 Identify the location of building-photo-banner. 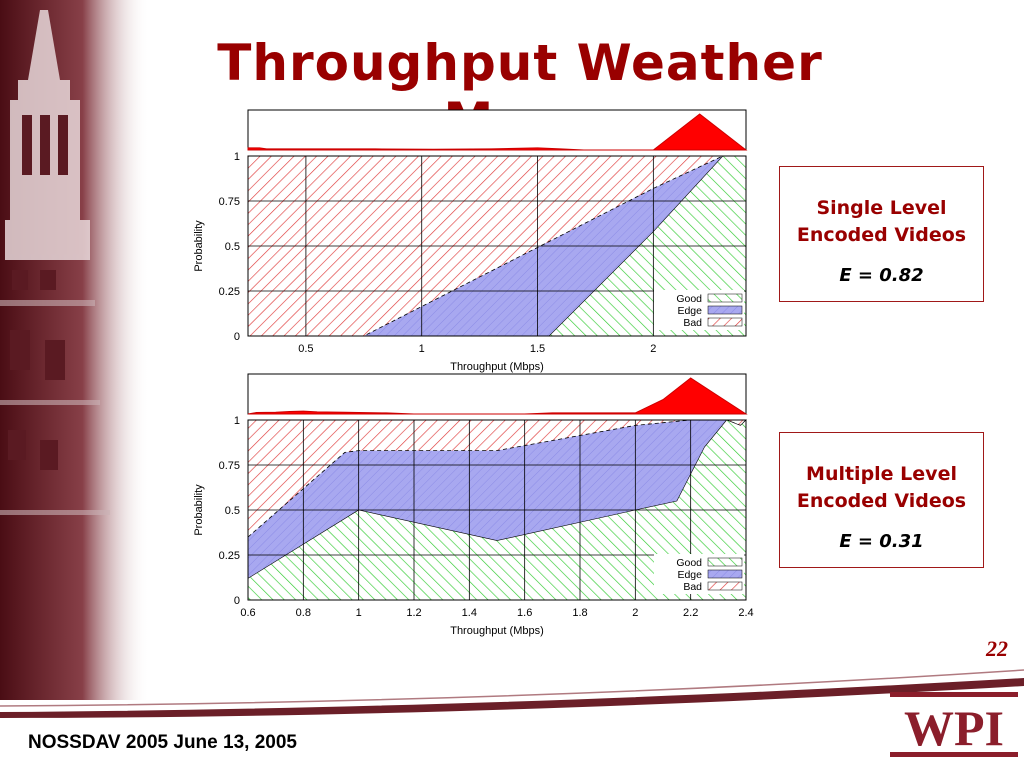
(75, 350).